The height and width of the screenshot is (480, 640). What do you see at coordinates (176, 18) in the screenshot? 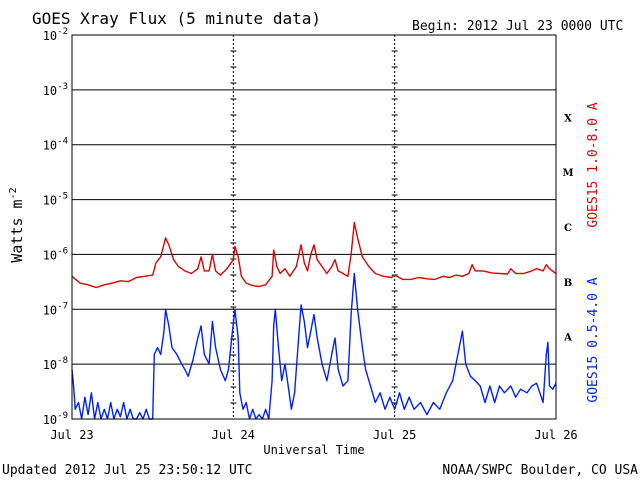
I see `chart-title: GOES Xray Flux (5 minute data)` at bounding box center [176, 18].